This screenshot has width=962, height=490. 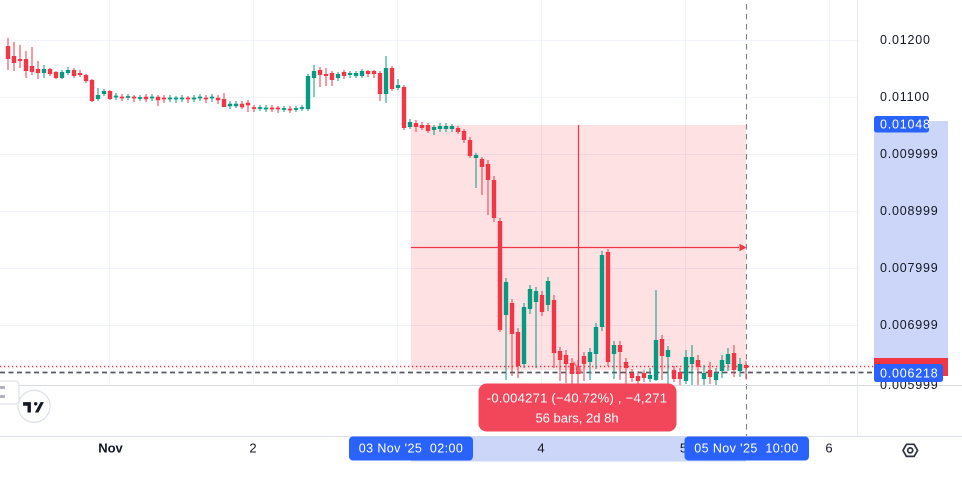 What do you see at coordinates (746, 449) in the screenshot?
I see `svg-text: 05 Nov '25 10:00` at bounding box center [746, 449].